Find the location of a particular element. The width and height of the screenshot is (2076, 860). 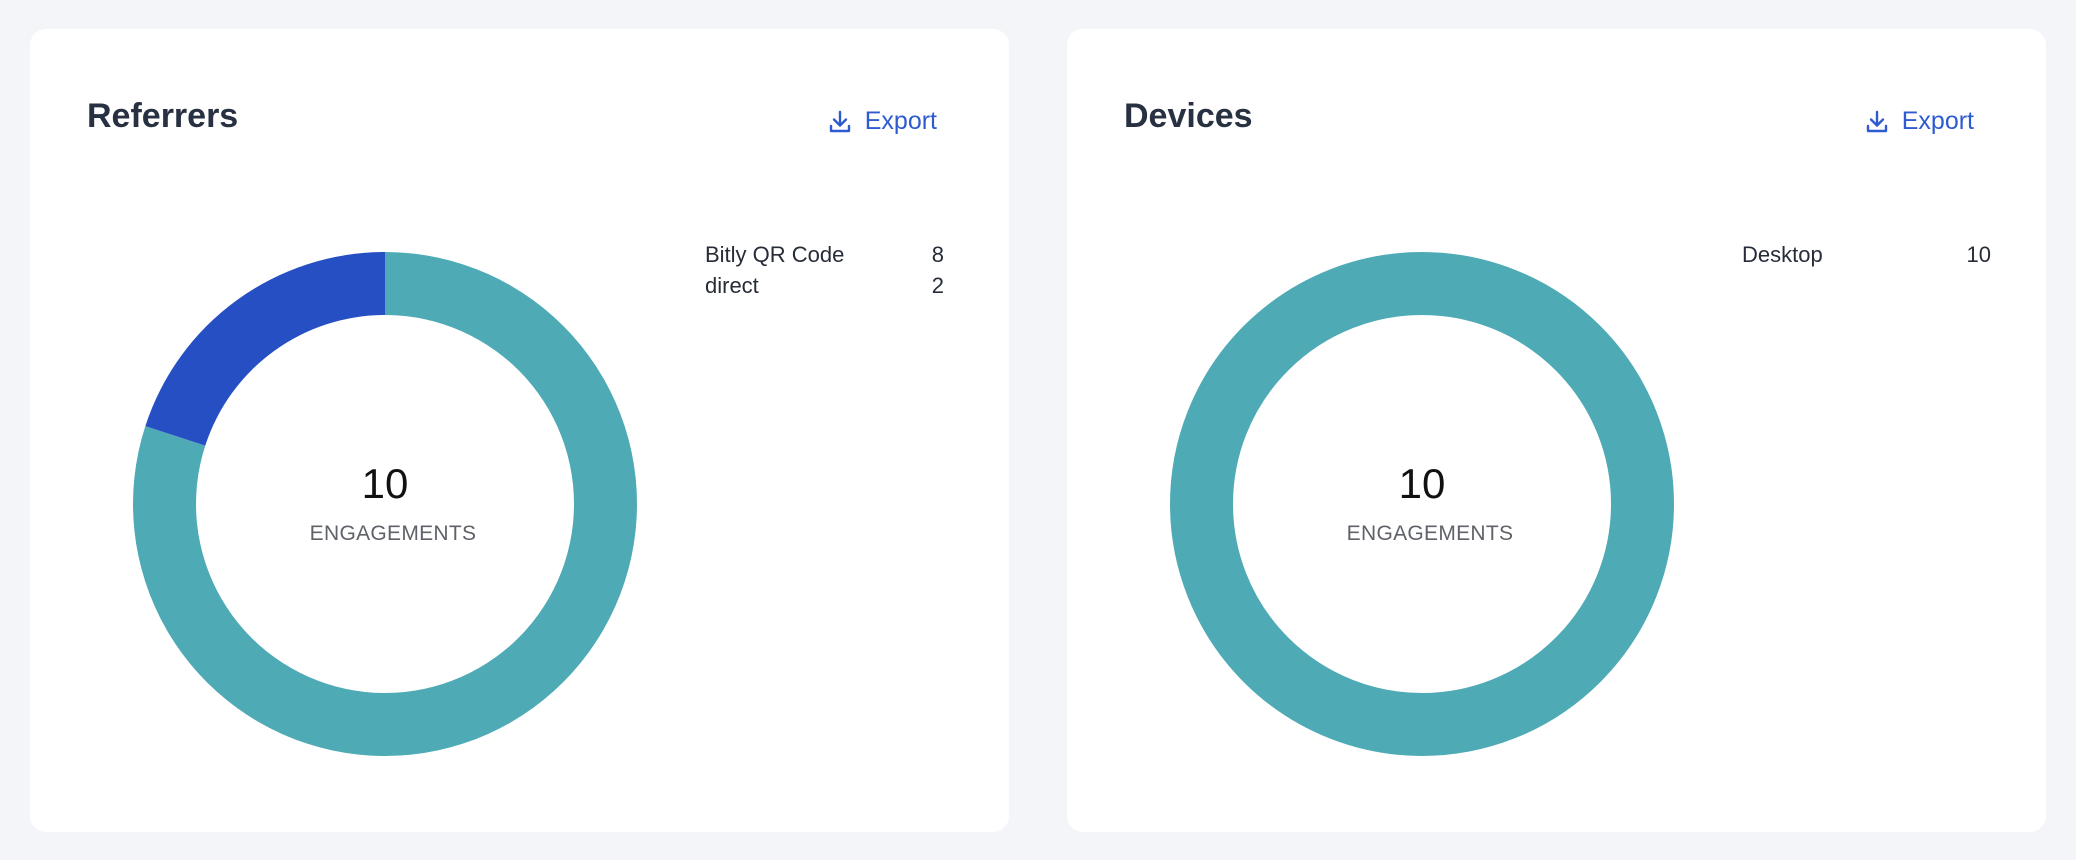

devices-title: Devices is located at coordinates (1188, 116).